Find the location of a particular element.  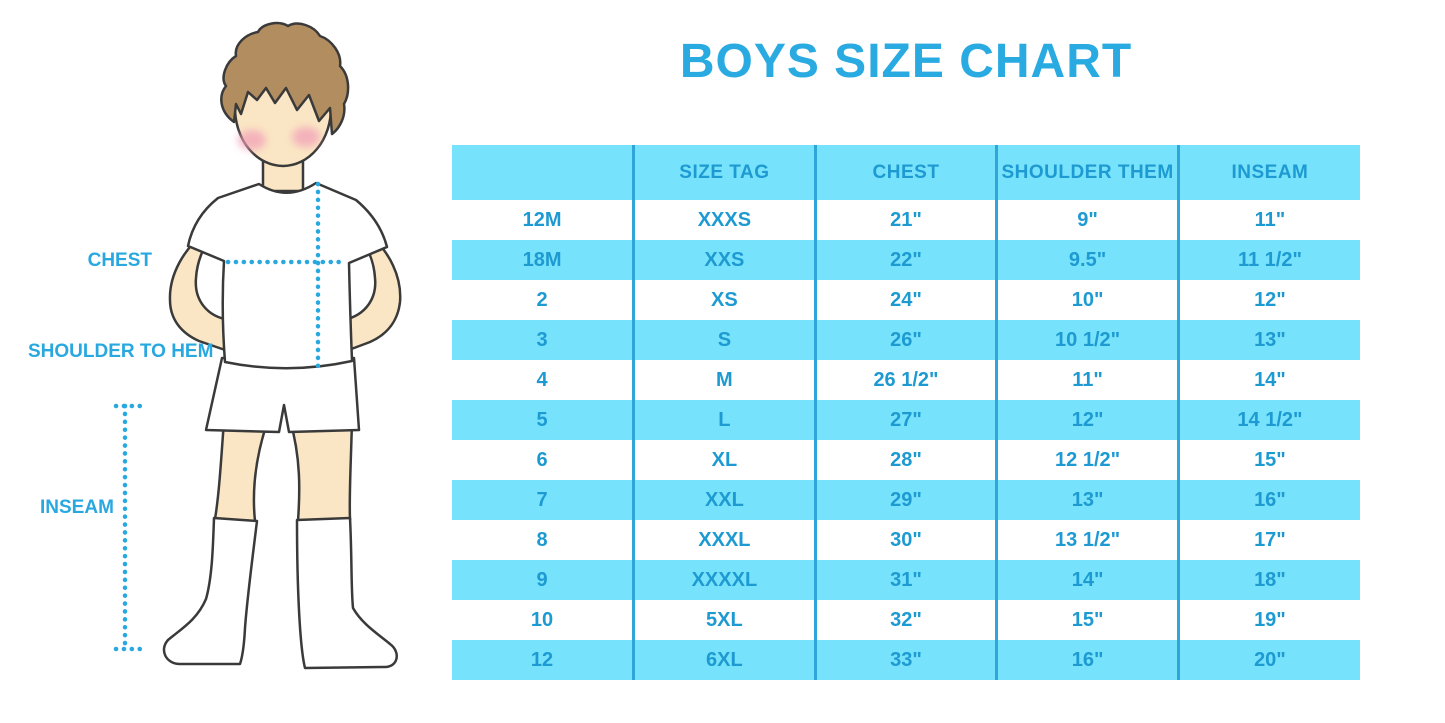

table-cell: 33" is located at coordinates (905, 660).